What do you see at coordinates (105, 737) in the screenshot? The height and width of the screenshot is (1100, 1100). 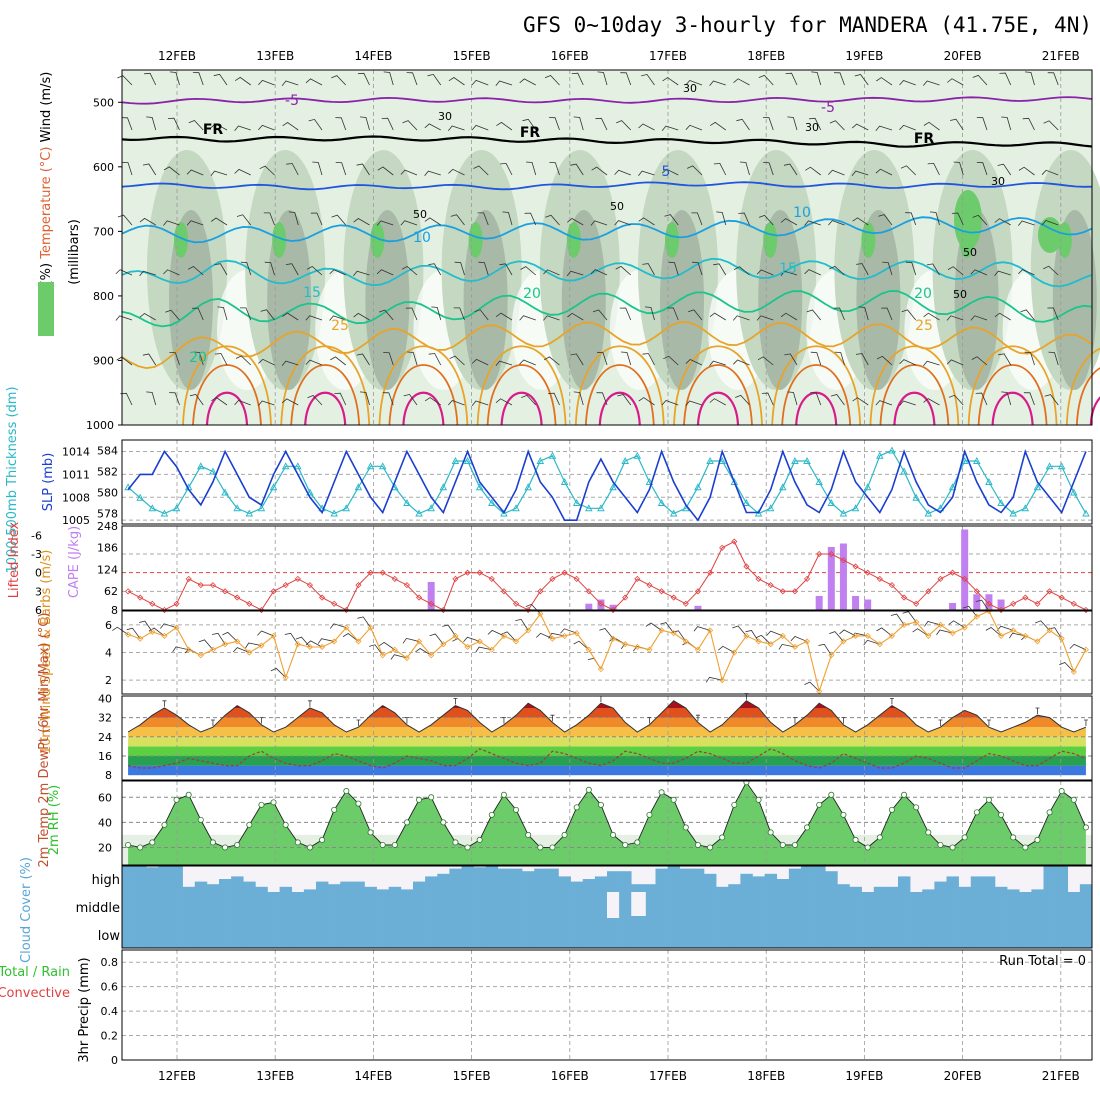 I see `temp-tick-label: 24` at bounding box center [105, 737].